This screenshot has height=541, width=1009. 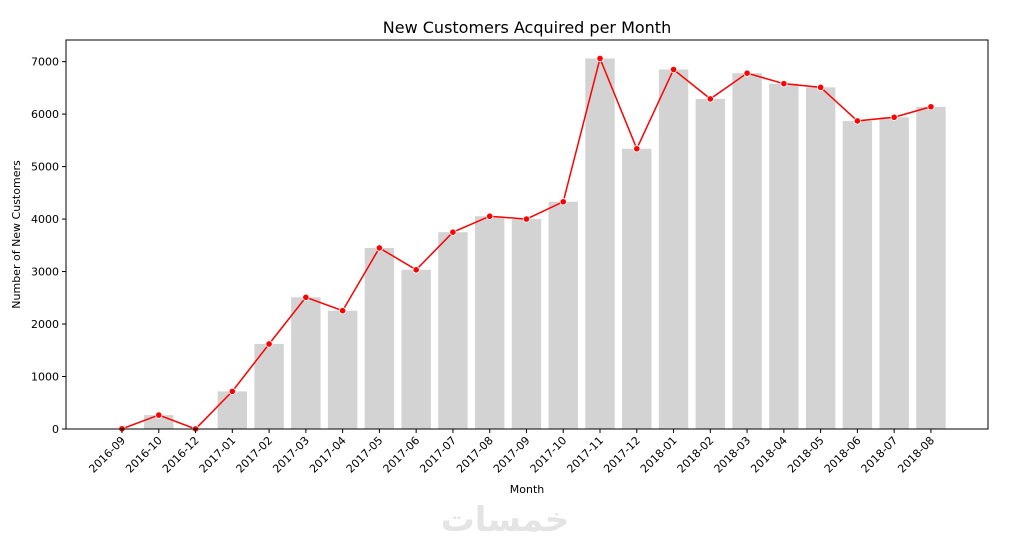 I want to click on y-tick-label: 3000, so click(x=45, y=272).